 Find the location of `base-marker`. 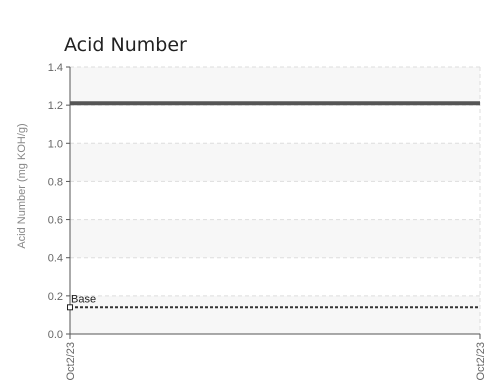

base-marker is located at coordinates (70, 307).